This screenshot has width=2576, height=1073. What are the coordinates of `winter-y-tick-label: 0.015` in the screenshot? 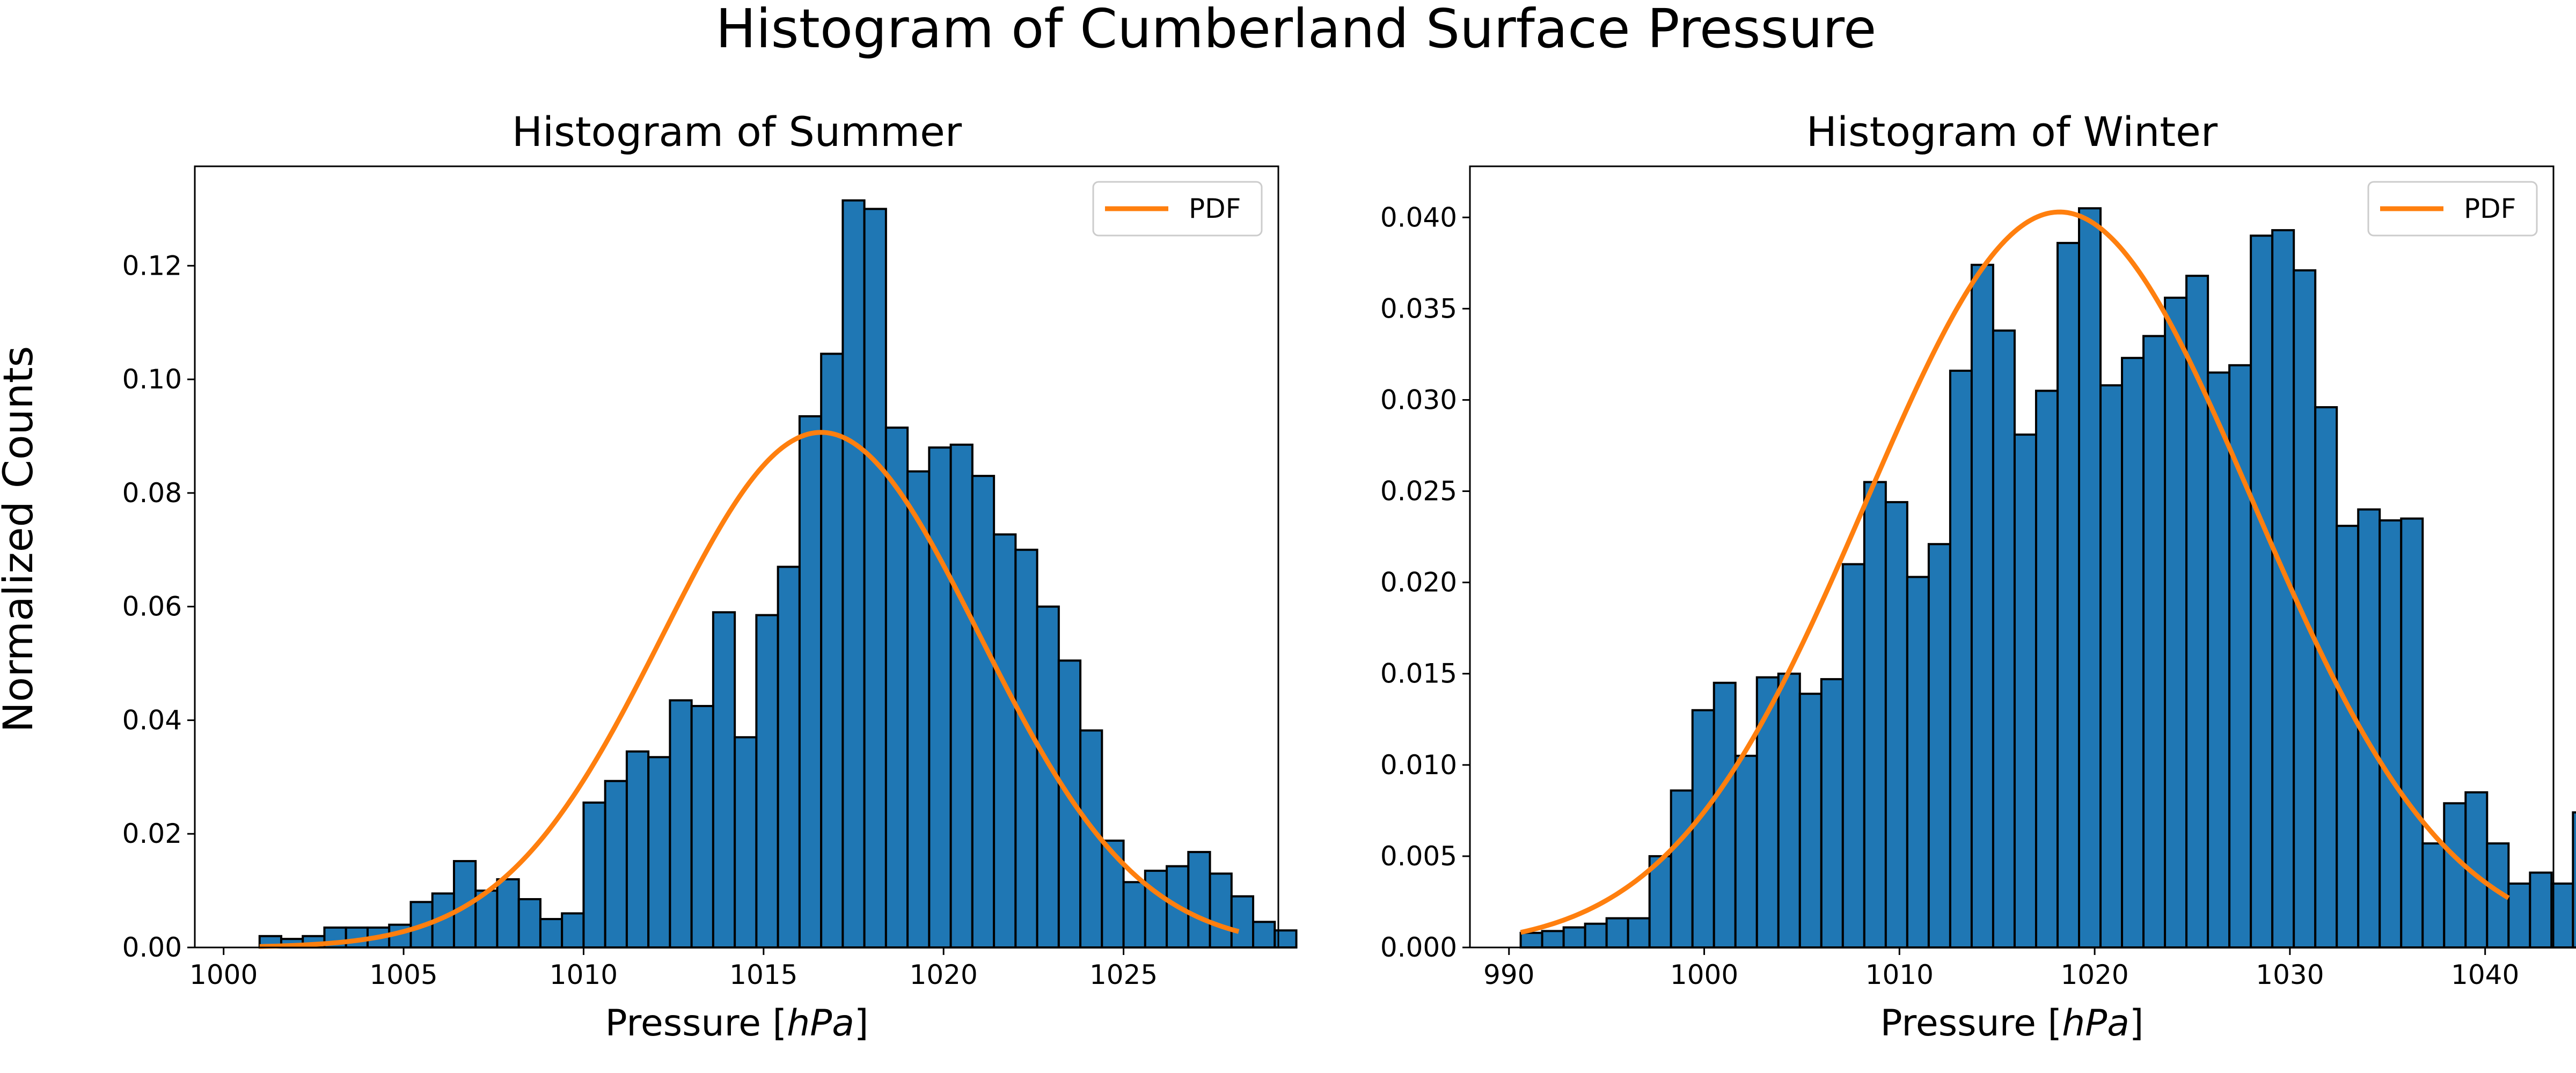 It's located at (1418, 673).